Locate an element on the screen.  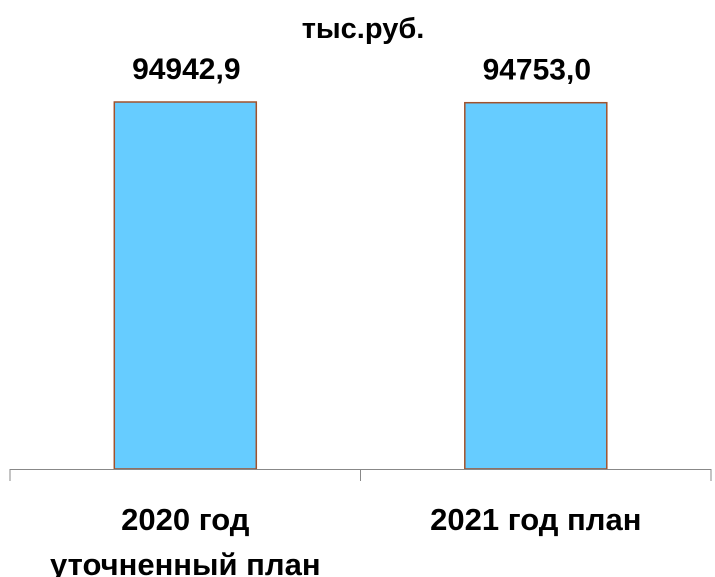
category-labels-group: 2020 год уточненный план 2021 год план is located at coordinates (345, 539).